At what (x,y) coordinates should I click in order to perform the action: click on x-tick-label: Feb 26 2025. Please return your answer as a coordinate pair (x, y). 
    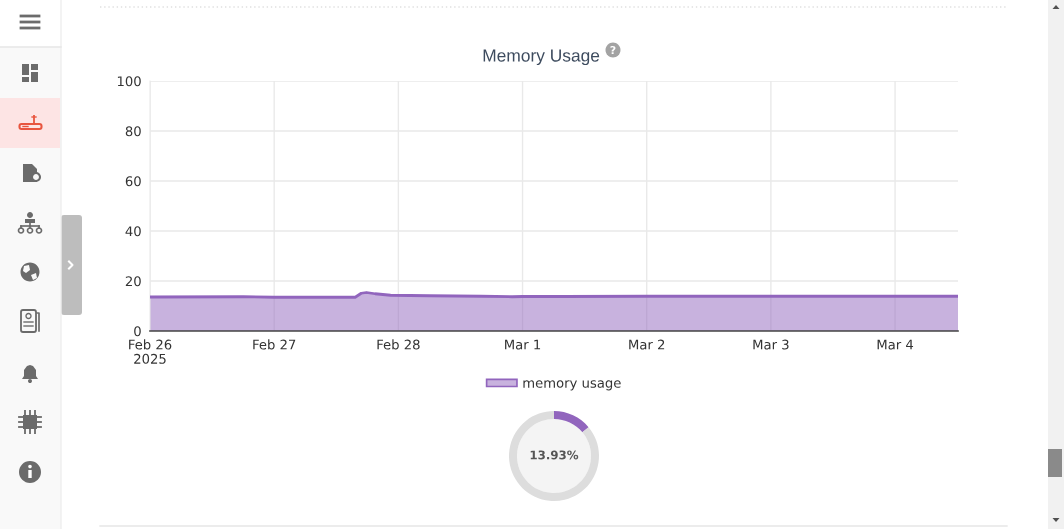
    Looking at the image, I should click on (150, 351).